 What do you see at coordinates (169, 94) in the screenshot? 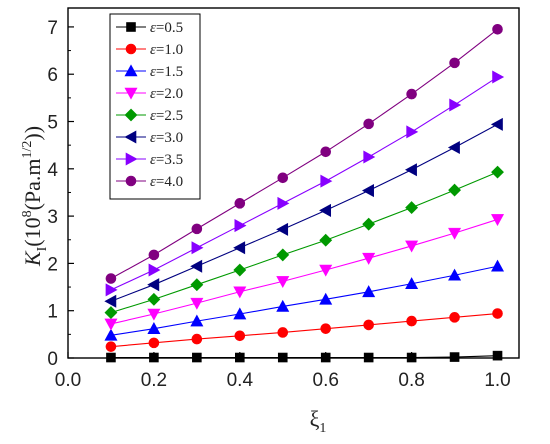
I see `legend-label-value: =2.0` at bounding box center [169, 94].